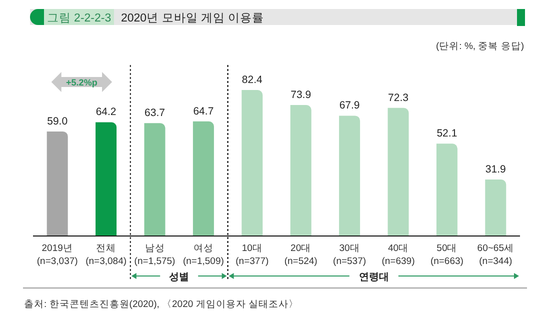  I want to click on data-label: 64.7, so click(203, 111).